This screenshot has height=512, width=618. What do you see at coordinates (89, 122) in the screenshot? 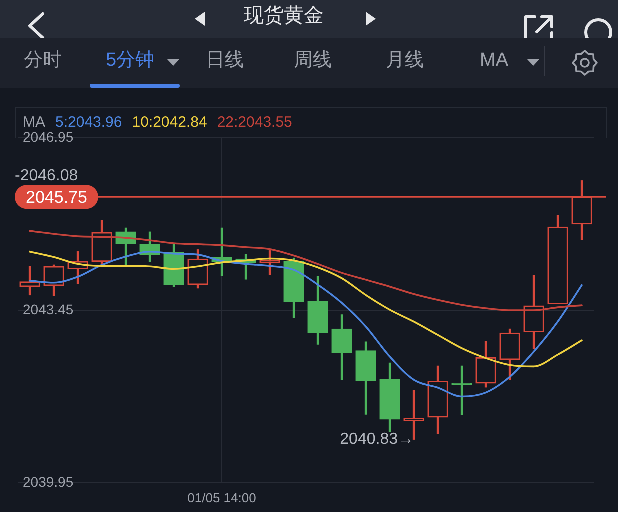
I see `text: 5:2043.96` at bounding box center [89, 122].